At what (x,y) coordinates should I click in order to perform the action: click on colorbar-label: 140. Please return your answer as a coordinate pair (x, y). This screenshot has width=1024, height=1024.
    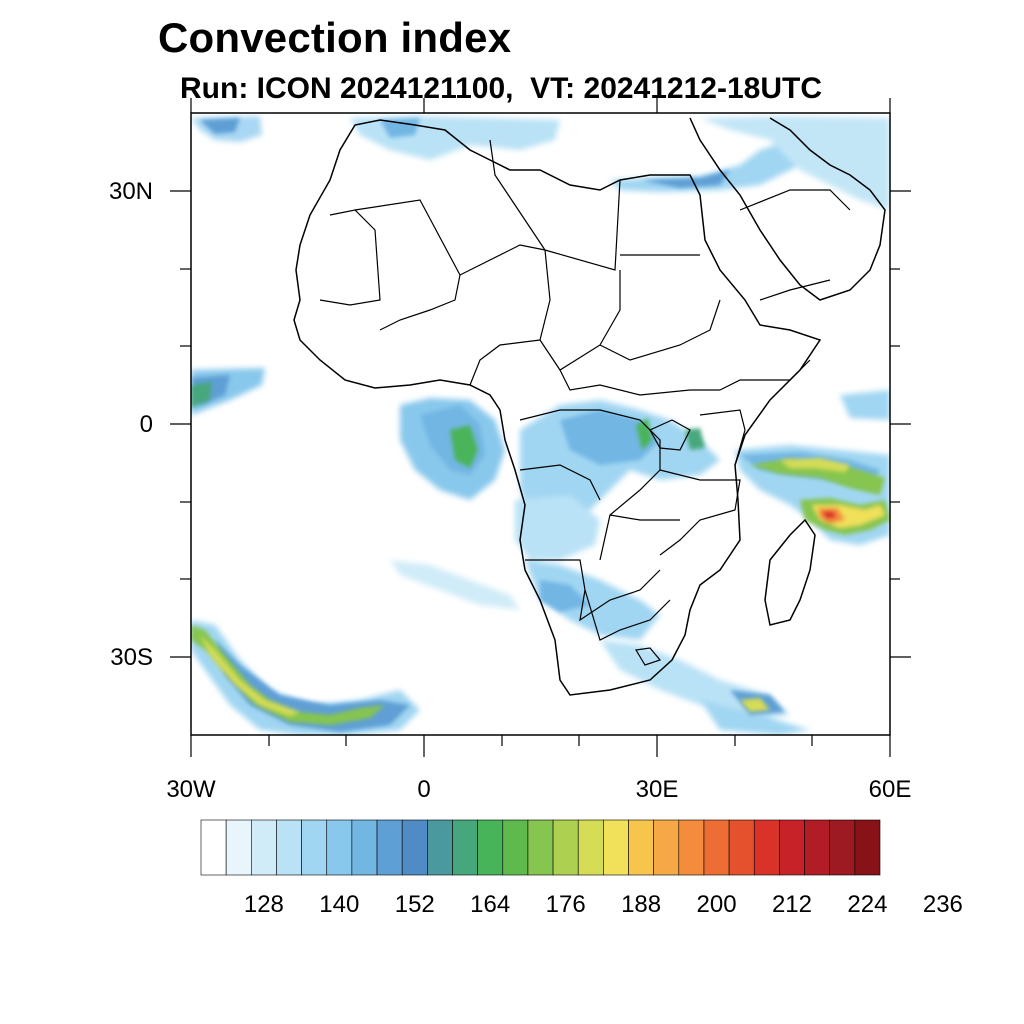
    Looking at the image, I should click on (339, 904).